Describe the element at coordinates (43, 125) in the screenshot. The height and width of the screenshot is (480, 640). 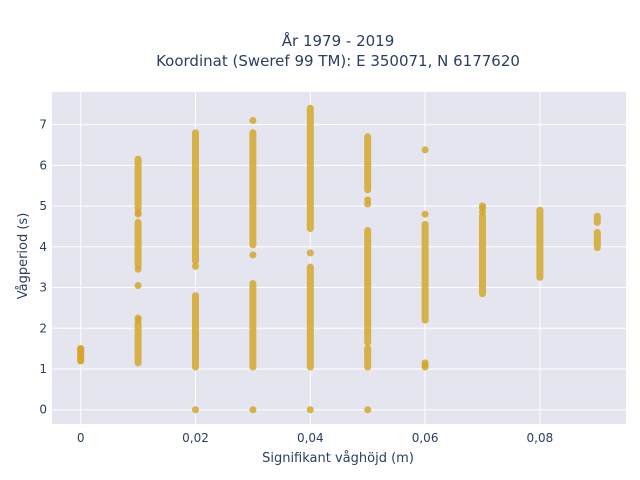
I see `y-tick-label: 7` at that location.